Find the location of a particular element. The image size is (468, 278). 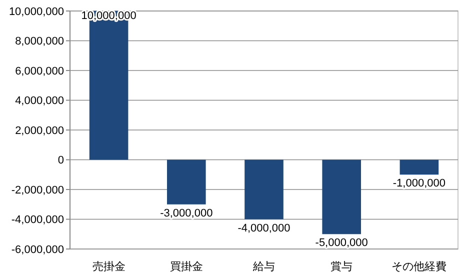

data-label: -3,000,000 is located at coordinates (186, 213).